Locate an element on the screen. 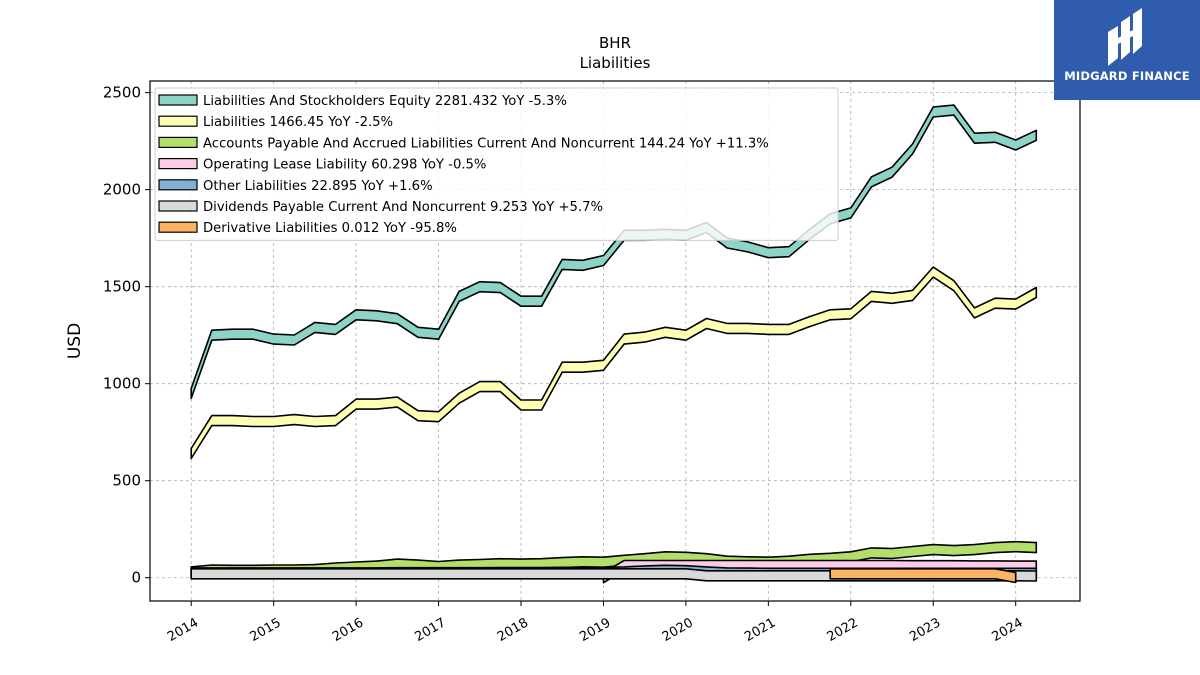  y-tick-label: 0 is located at coordinates (136, 578).